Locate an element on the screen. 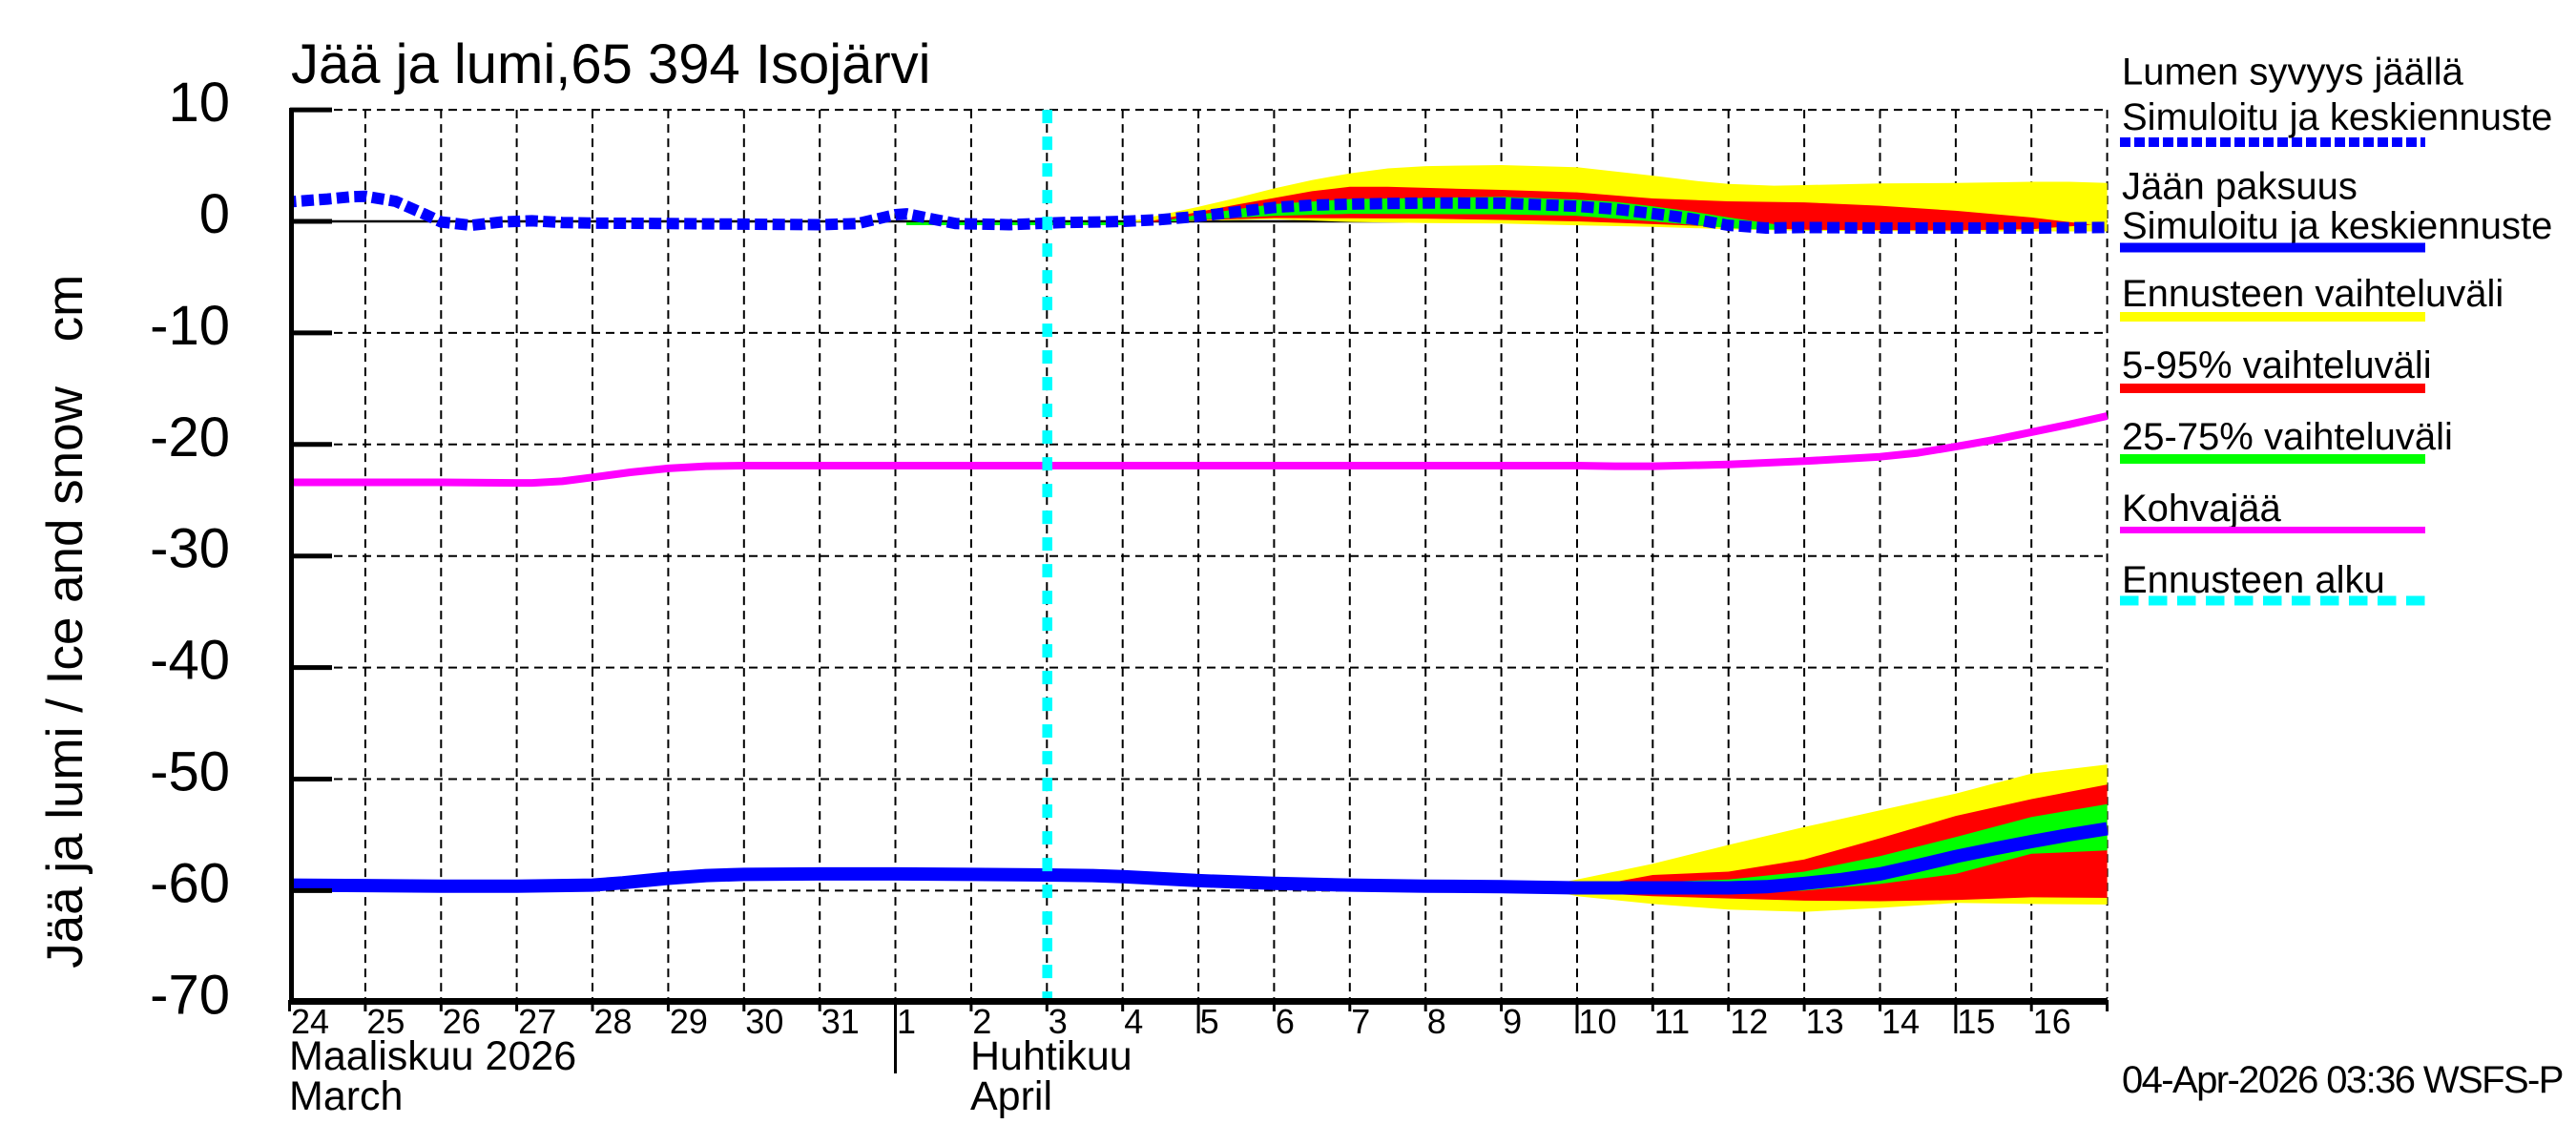 This screenshot has height=1145, width=2576. svg-text: -60 is located at coordinates (190, 883).